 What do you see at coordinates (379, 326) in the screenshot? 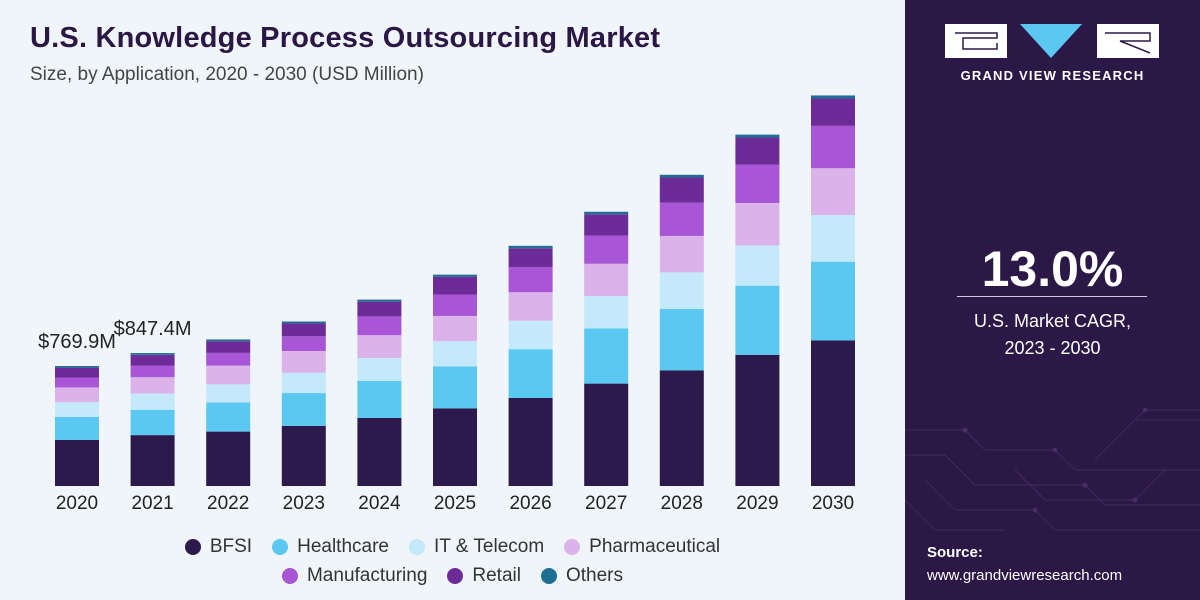
I see `bar-segment-manufacturing-2024` at bounding box center [379, 326].